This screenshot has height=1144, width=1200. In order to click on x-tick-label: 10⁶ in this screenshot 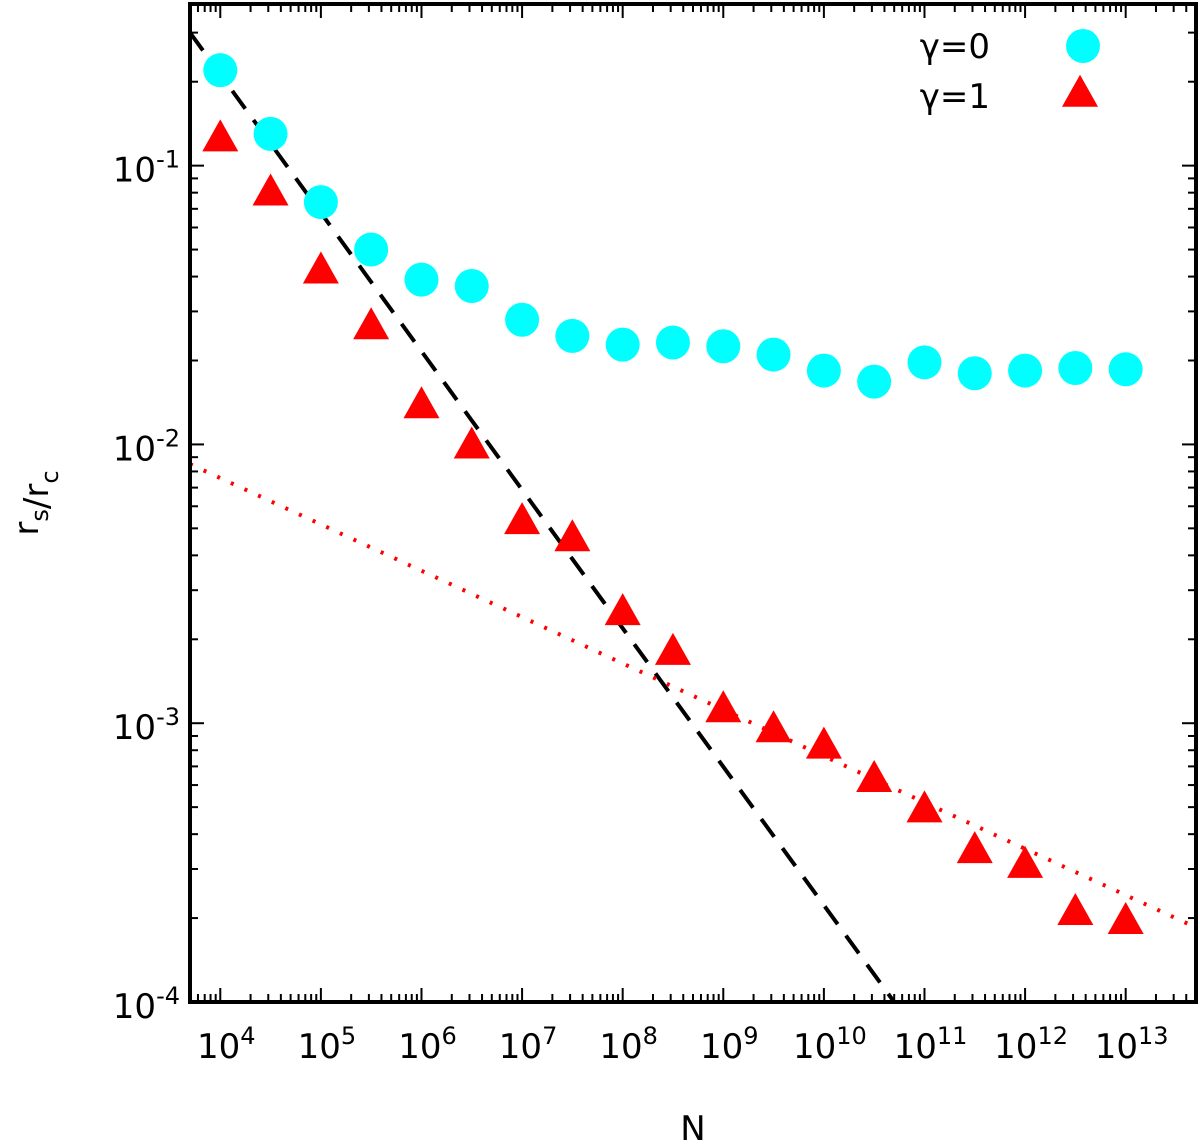, I will do `click(427, 1044)`.